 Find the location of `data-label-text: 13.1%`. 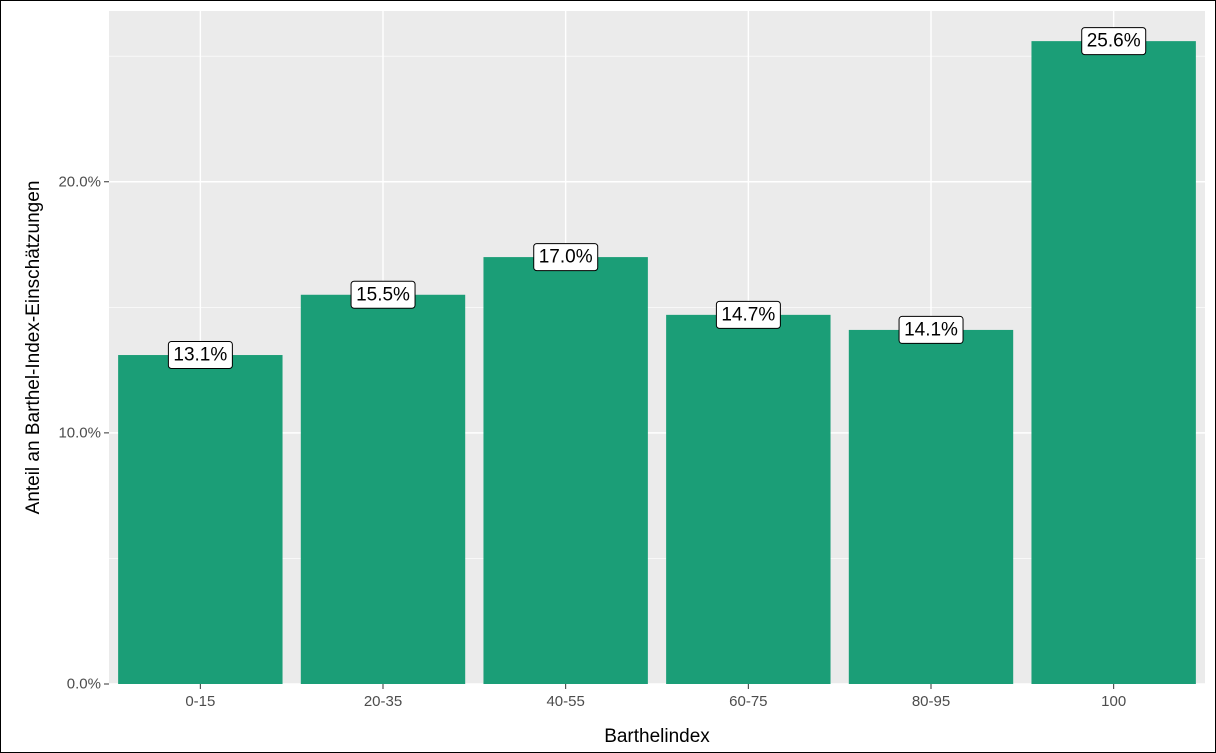

data-label-text: 13.1% is located at coordinates (200, 355).